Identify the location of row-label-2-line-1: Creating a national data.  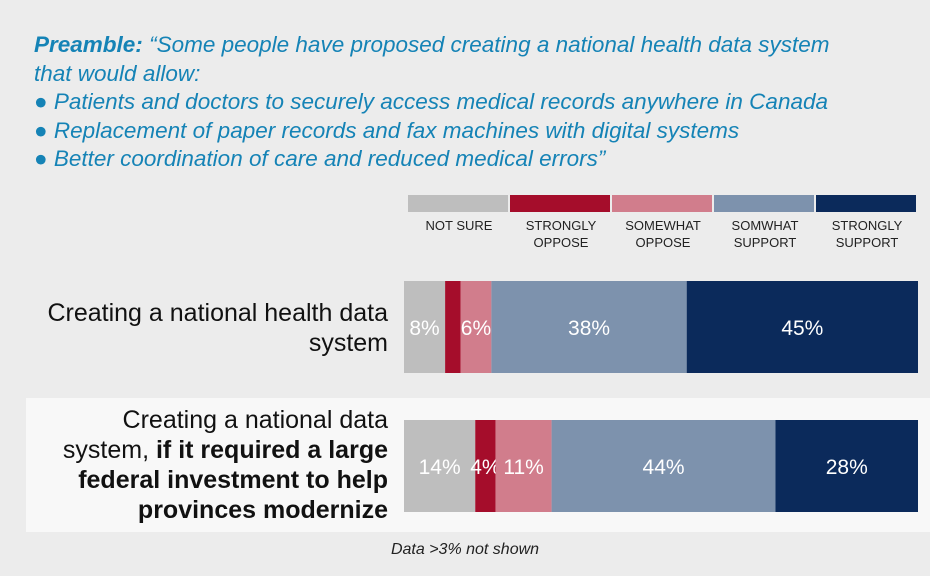
(255, 420).